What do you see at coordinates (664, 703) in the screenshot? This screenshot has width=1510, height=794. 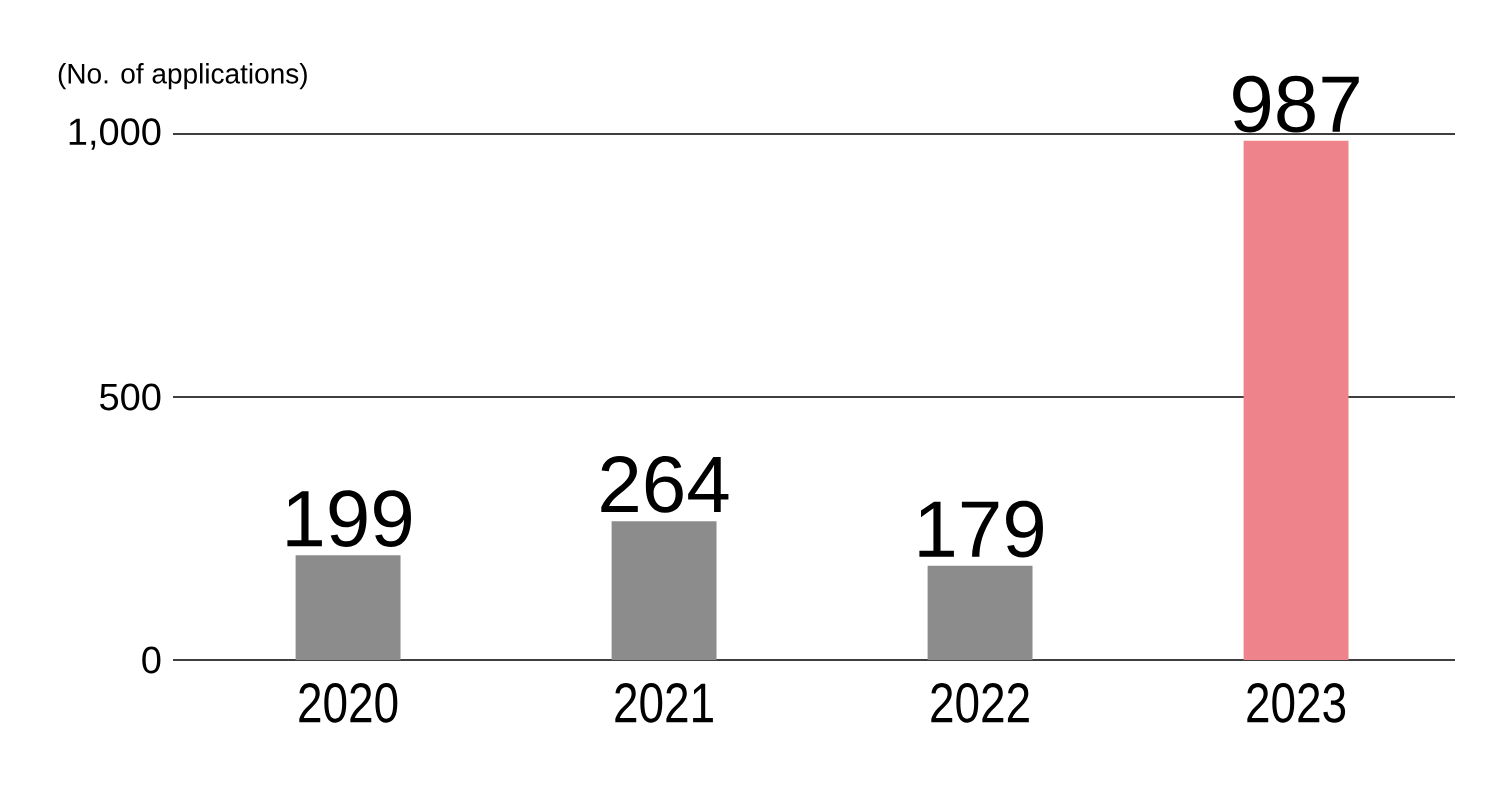 I see `x-tick-label: 2021` at bounding box center [664, 703].